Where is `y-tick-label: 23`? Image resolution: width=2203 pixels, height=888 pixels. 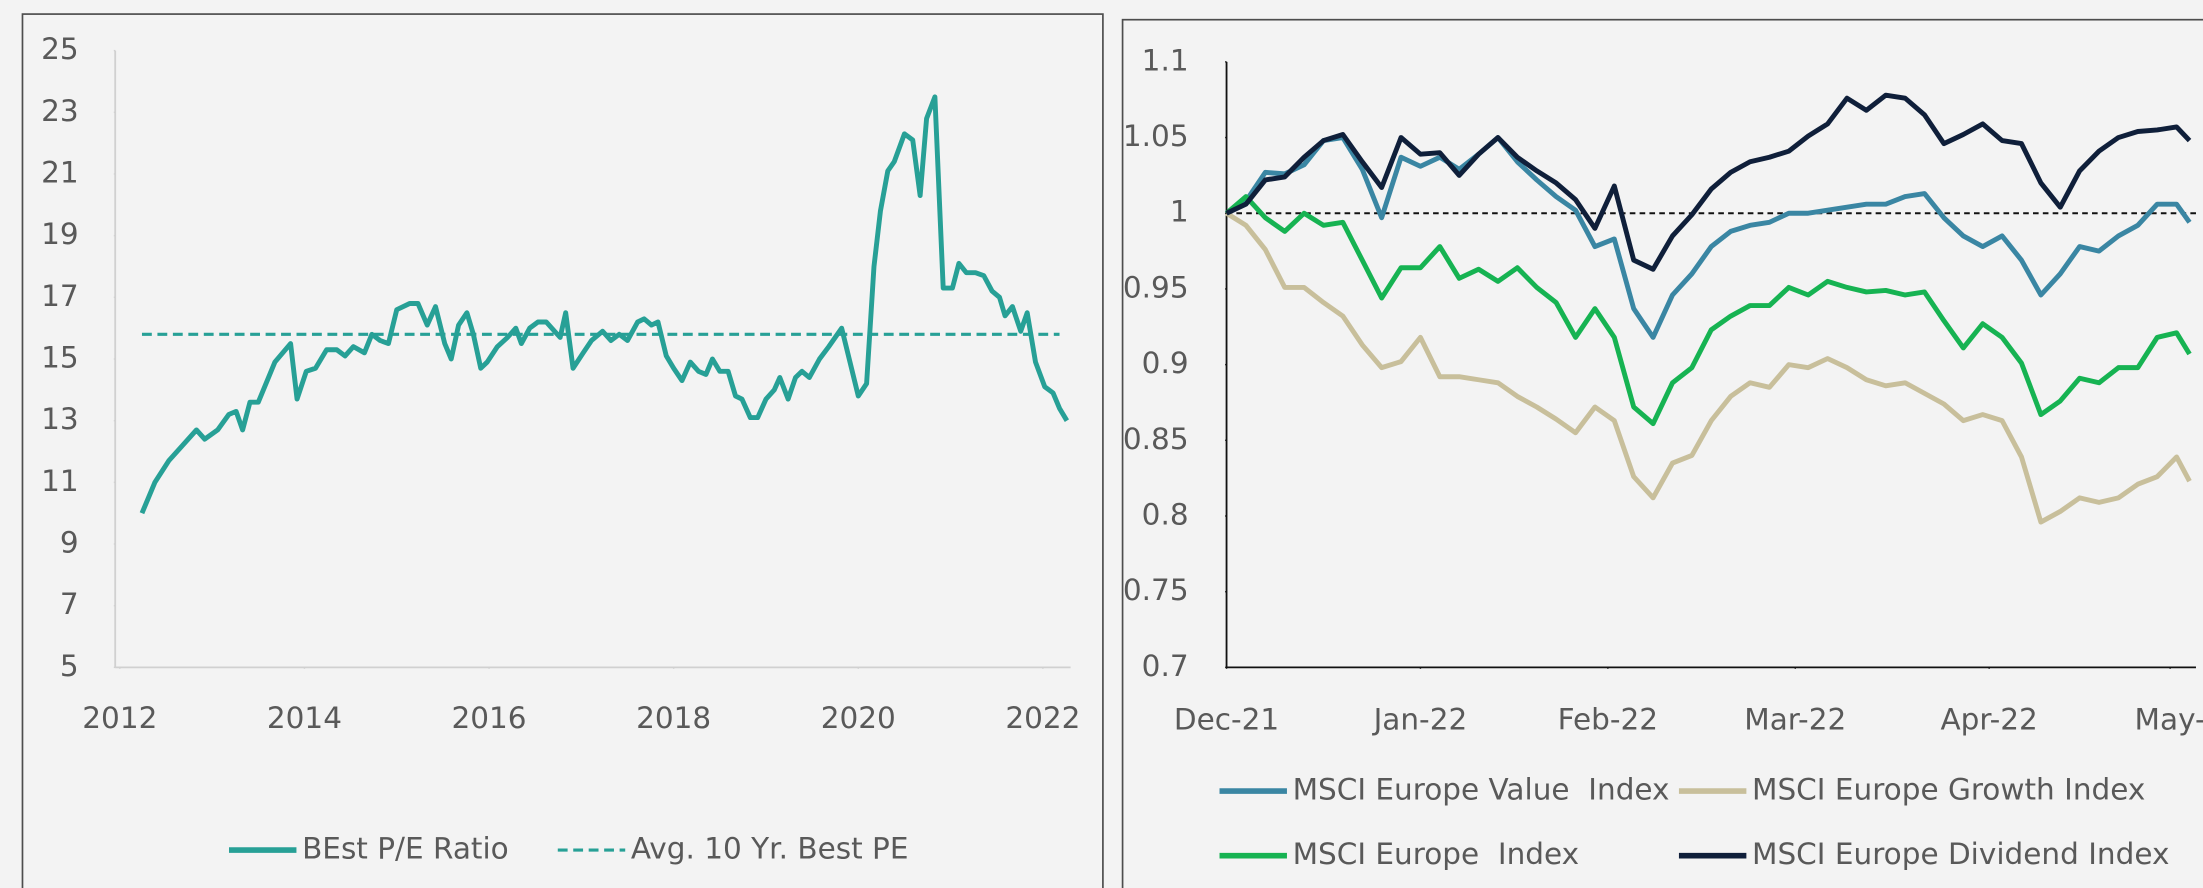
y-tick-label: 23 is located at coordinates (60, 111).